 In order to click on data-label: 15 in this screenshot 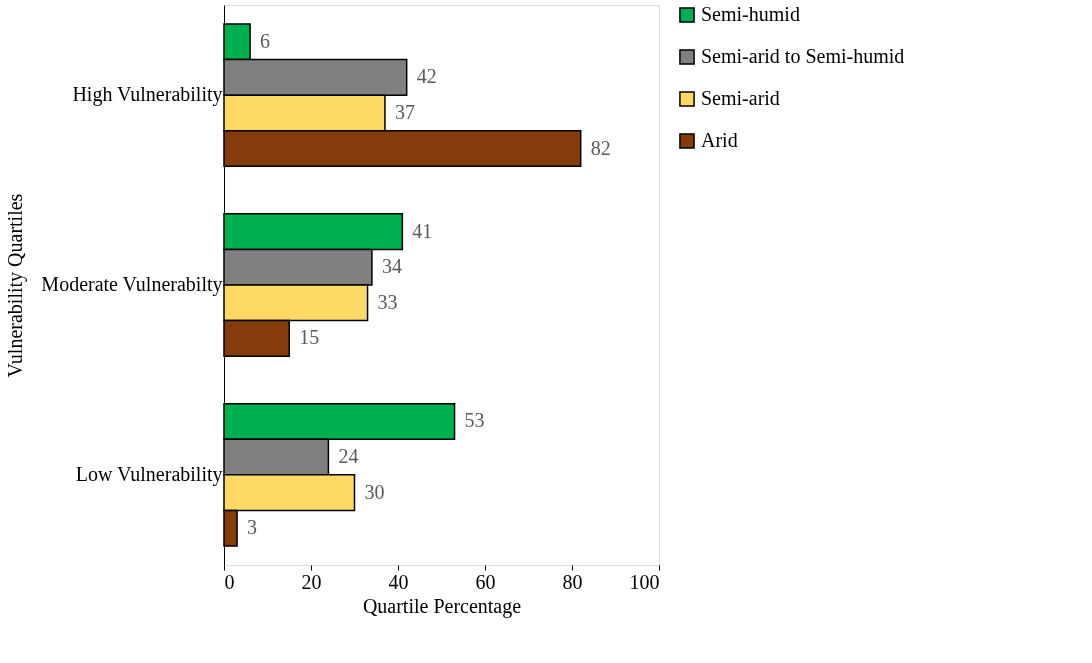, I will do `click(309, 337)`.